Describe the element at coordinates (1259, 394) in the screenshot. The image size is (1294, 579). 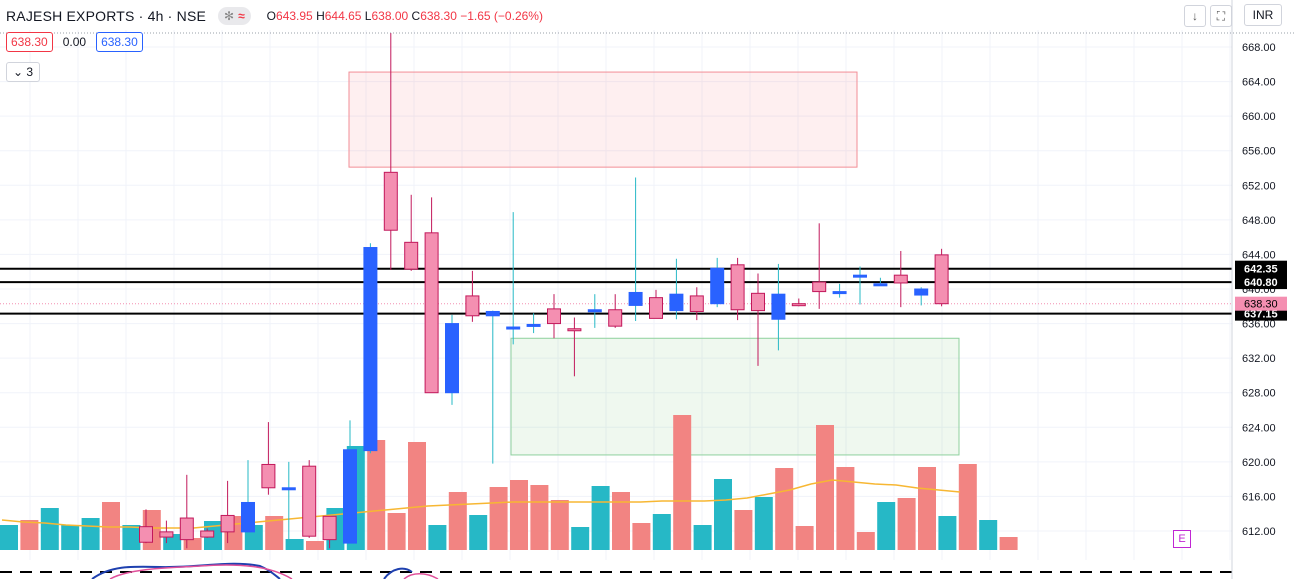
I see `price-tick-label: 628.00` at that location.